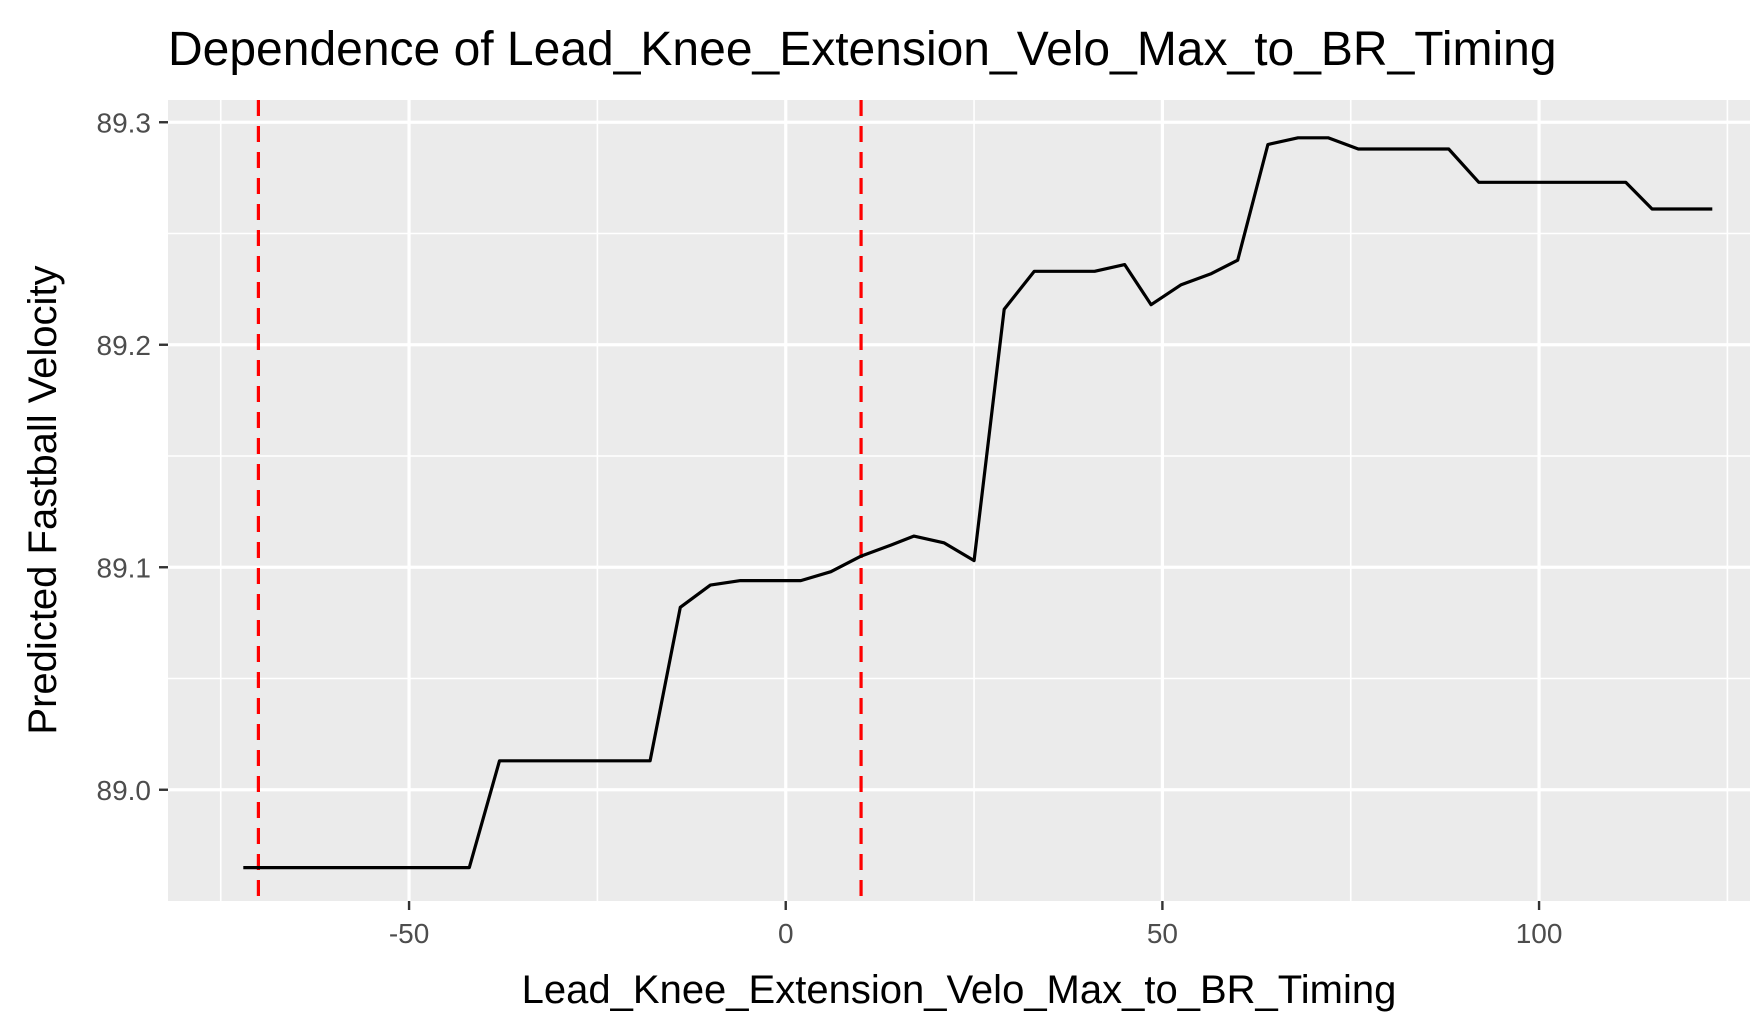  I want to click on x-tick-label: 50, so click(1162, 933).